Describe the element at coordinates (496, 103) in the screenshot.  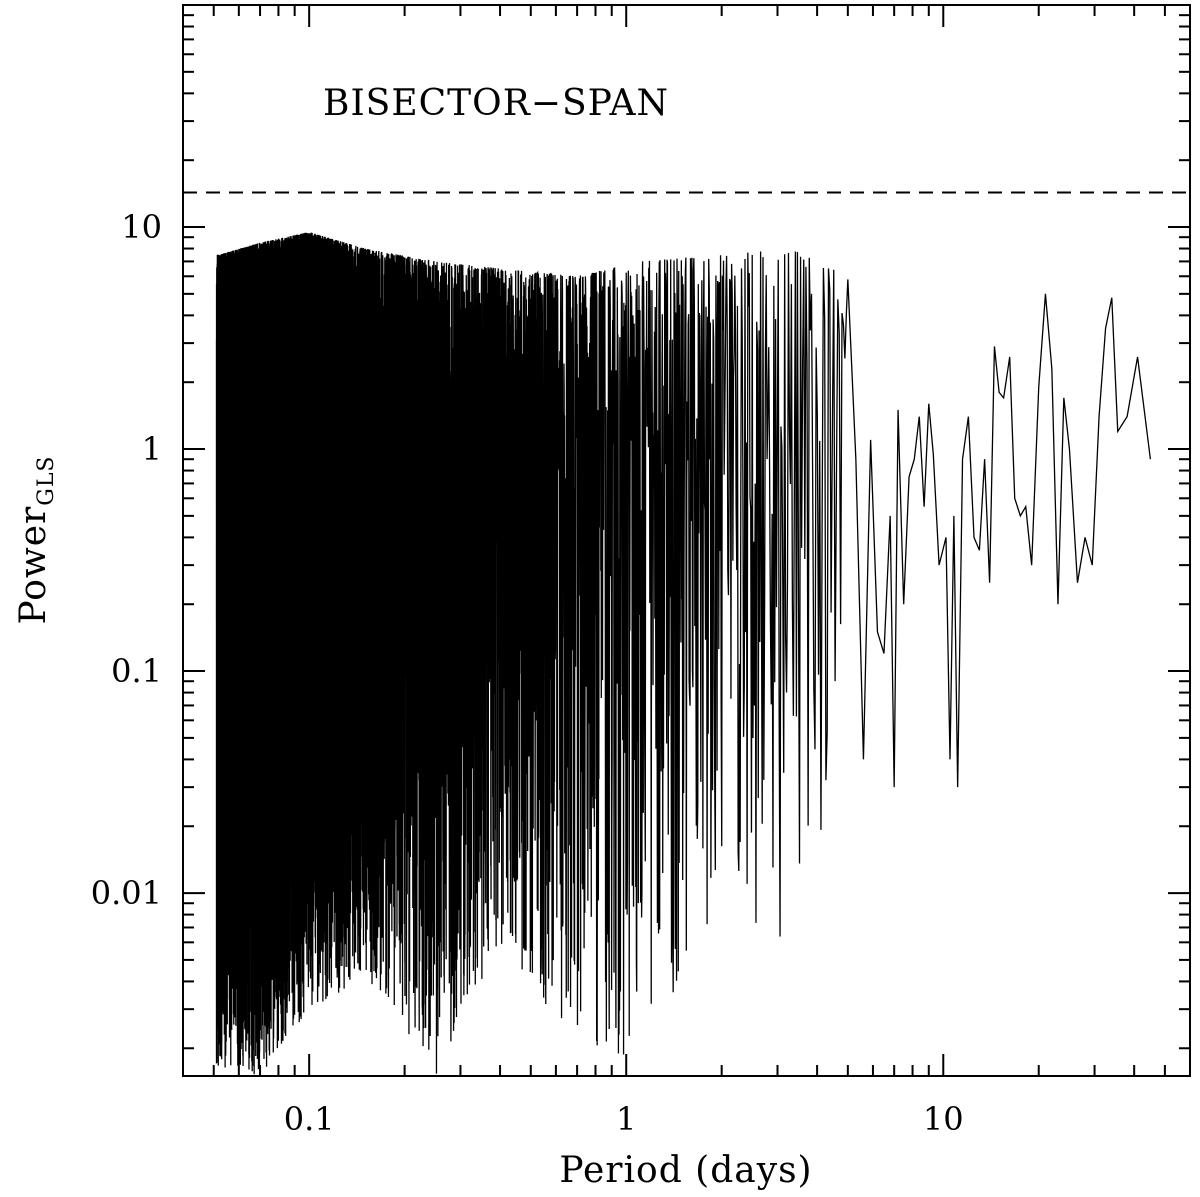
I see `panel-label: BISECTOR−SPAN` at that location.